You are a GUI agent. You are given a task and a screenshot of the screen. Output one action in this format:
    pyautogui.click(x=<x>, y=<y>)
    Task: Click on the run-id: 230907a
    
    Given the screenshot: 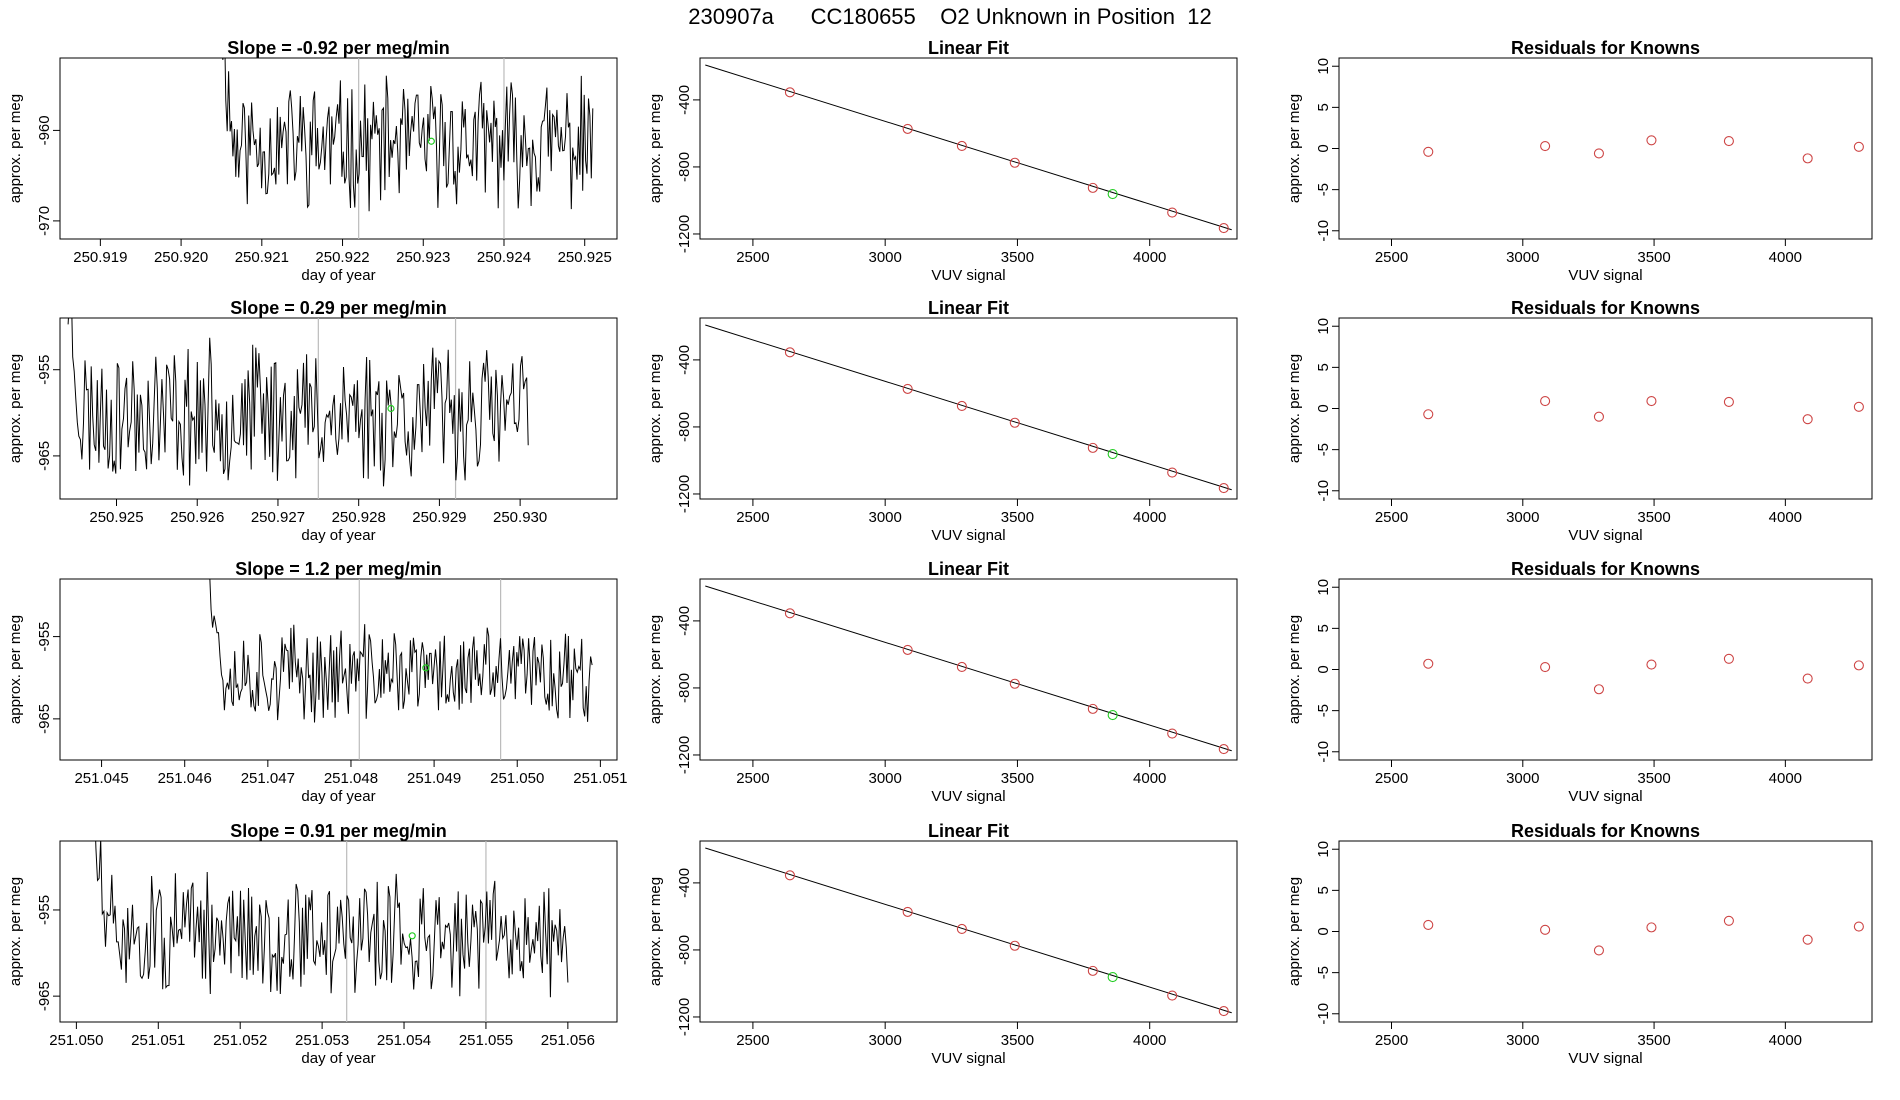 What is the action you would take?
    pyautogui.click(x=731, y=16)
    